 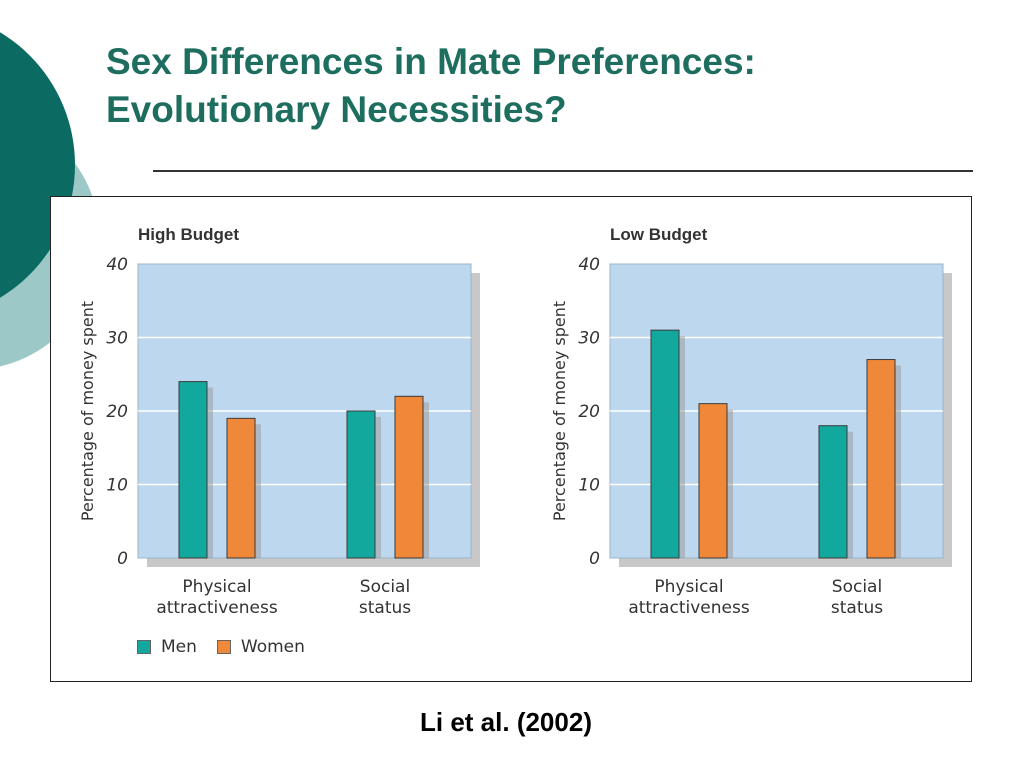 I want to click on legend-item-men: Men, so click(x=167, y=647).